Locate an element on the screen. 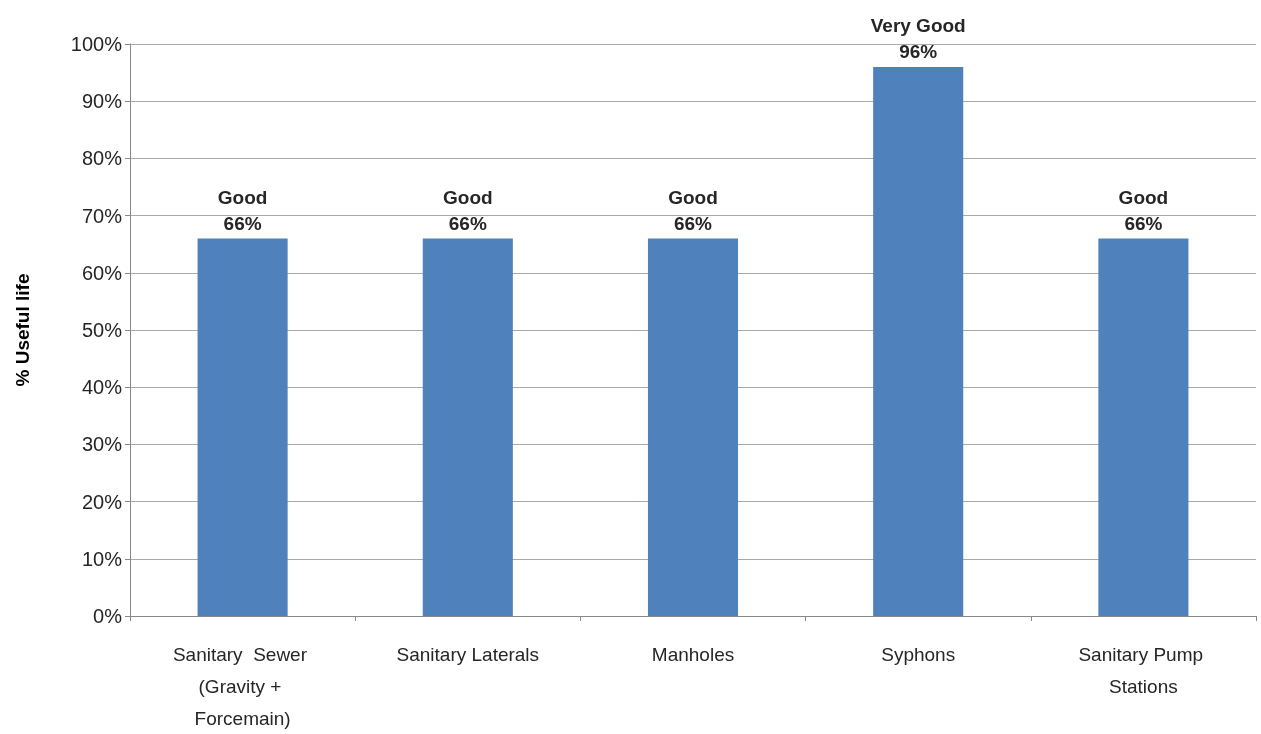  x-tick-label: Sanitary Laterals is located at coordinates (468, 654).